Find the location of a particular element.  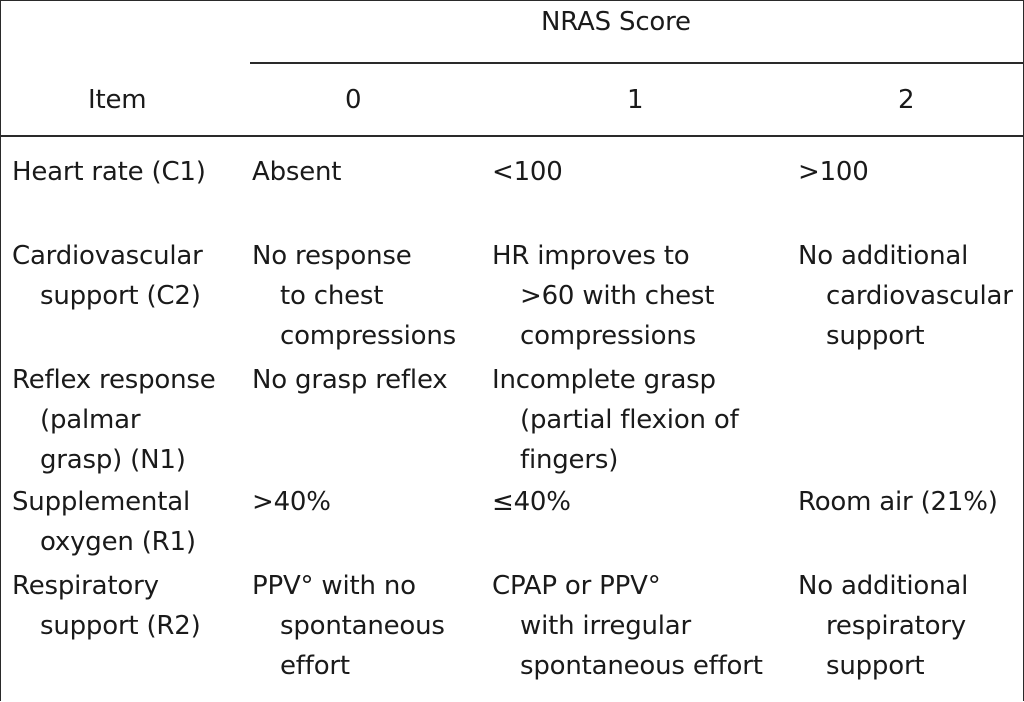

score-1-cell: ≤40% is located at coordinates (531, 502).